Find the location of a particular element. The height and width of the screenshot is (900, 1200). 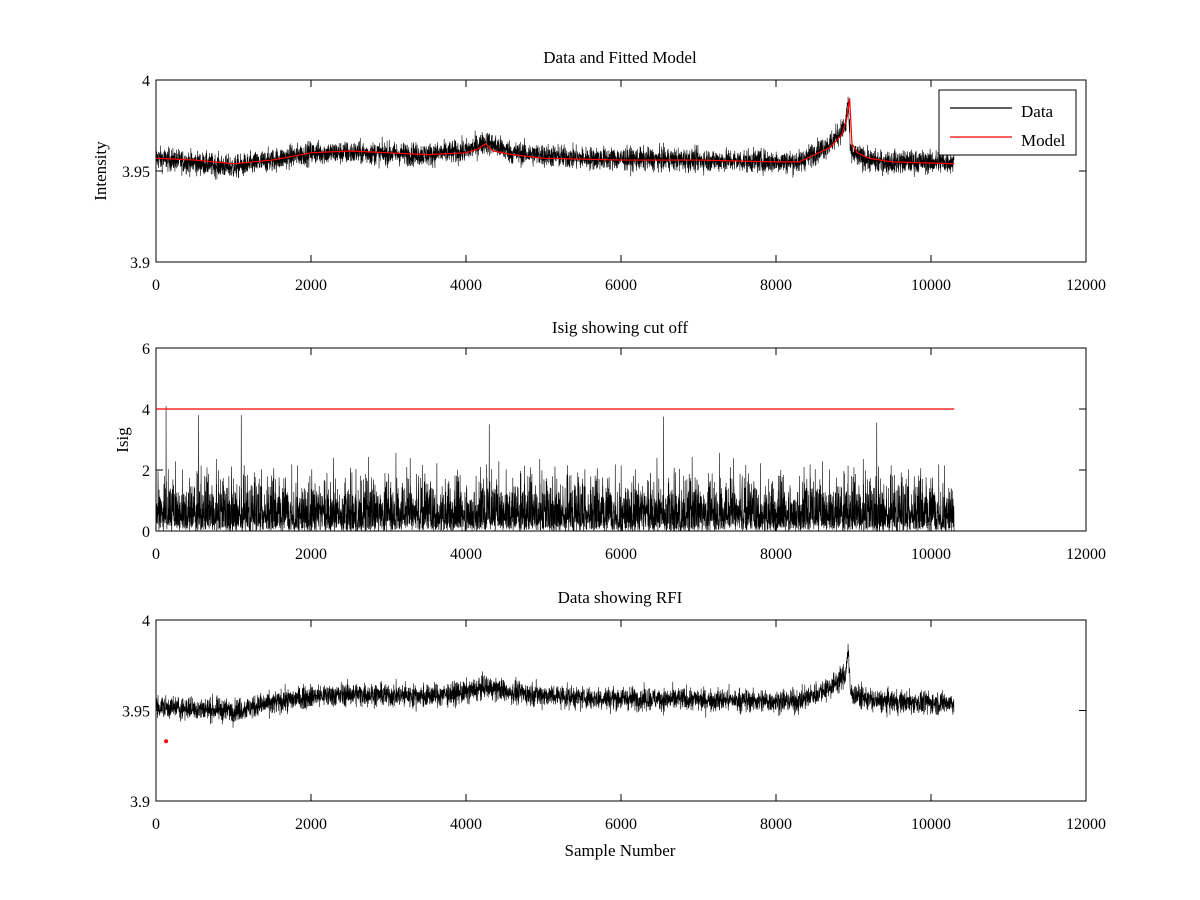

legend-entry-data: Data is located at coordinates (1037, 111).